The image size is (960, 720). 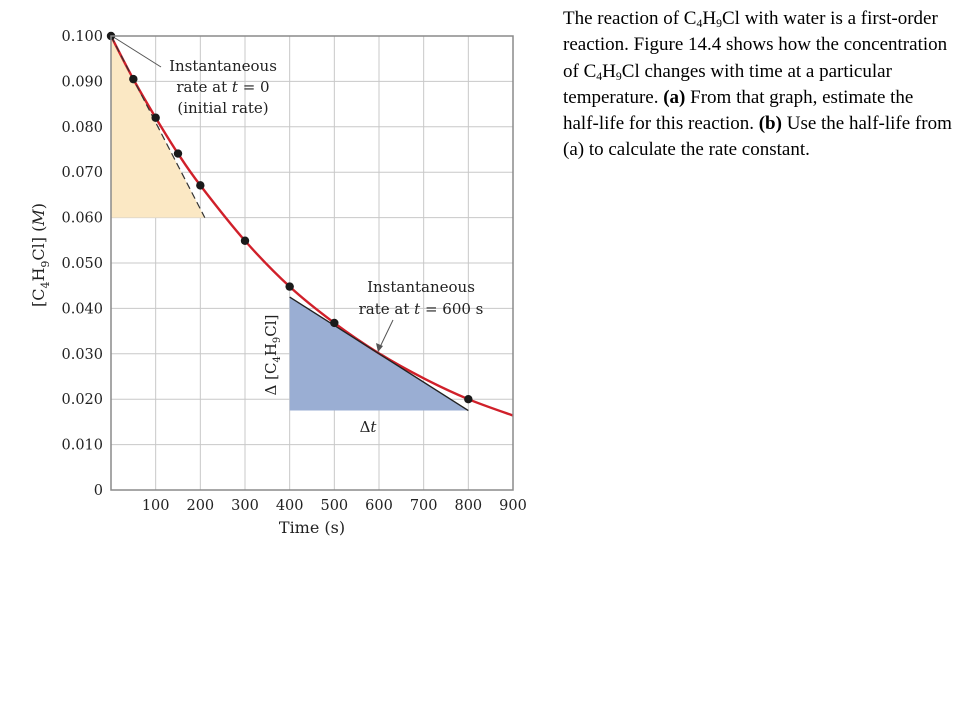 What do you see at coordinates (222, 87) in the screenshot?
I see `initial-rate-label-line2: rate at t = 0` at bounding box center [222, 87].